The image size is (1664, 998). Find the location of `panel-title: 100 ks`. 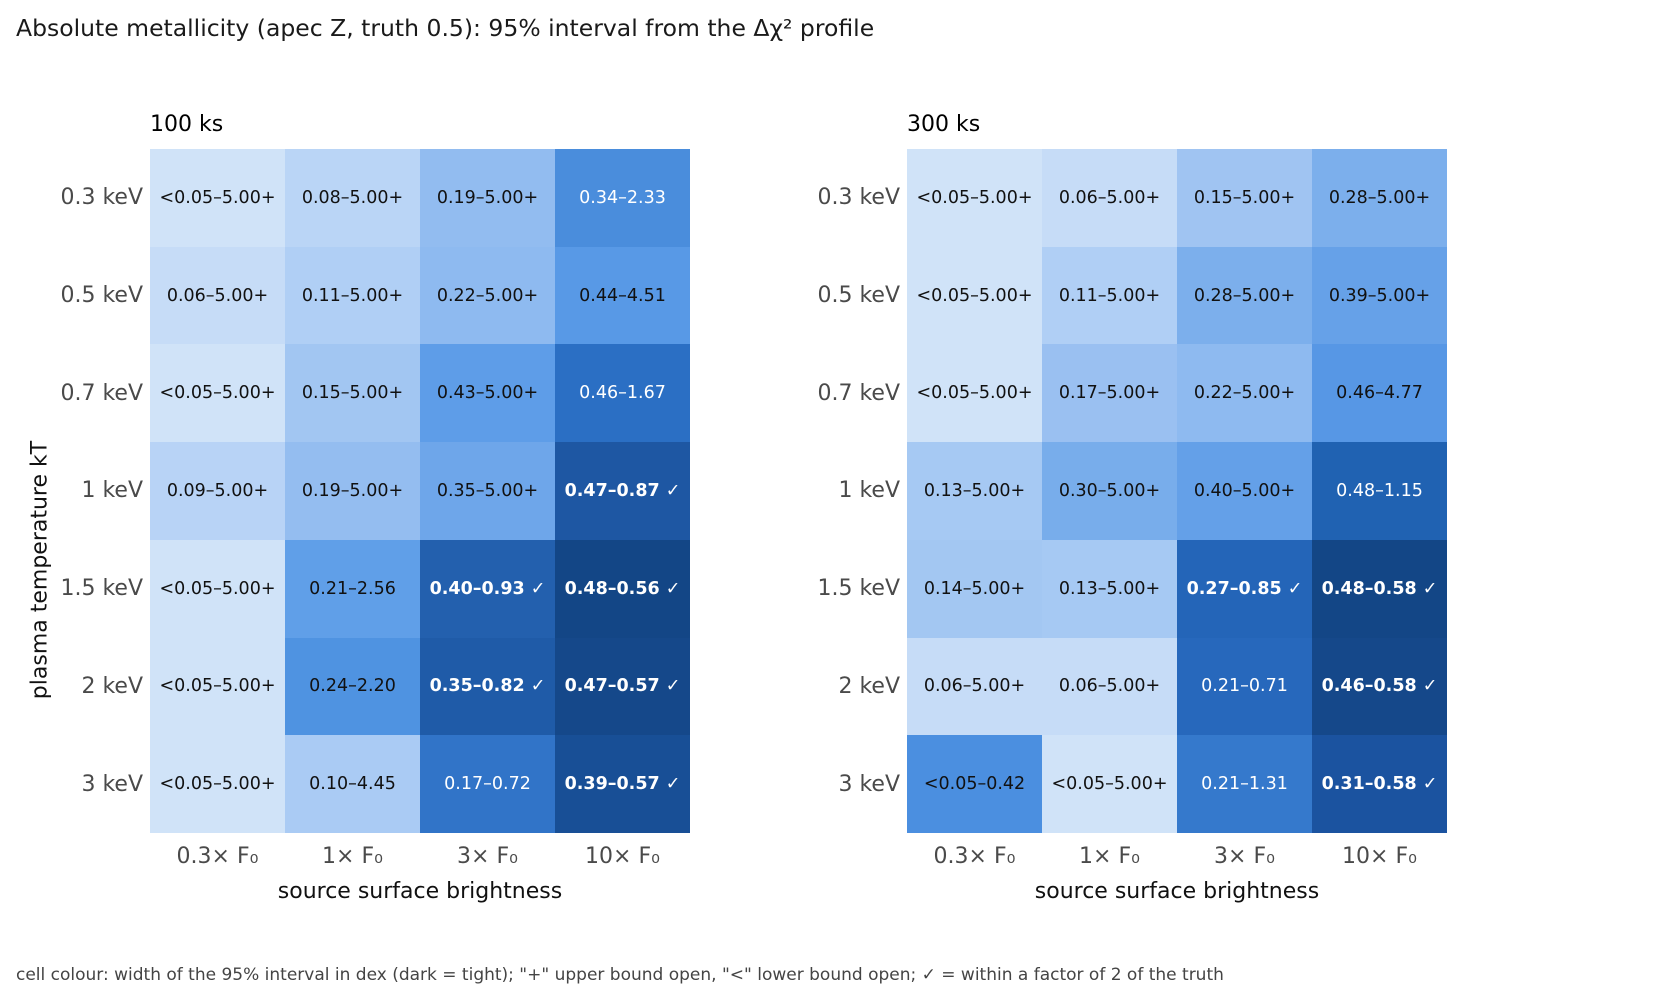

panel-title: 100 ks is located at coordinates (187, 124).